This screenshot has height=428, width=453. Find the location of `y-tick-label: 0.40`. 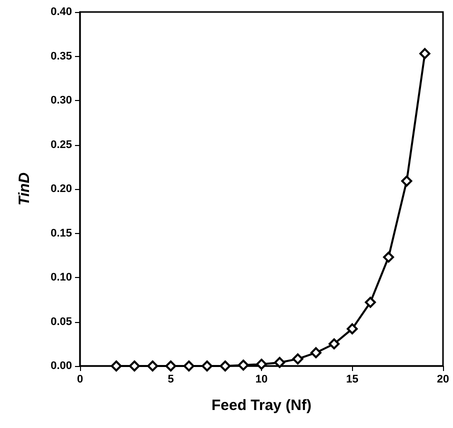

y-tick-label: 0.40 is located at coordinates (61, 12).